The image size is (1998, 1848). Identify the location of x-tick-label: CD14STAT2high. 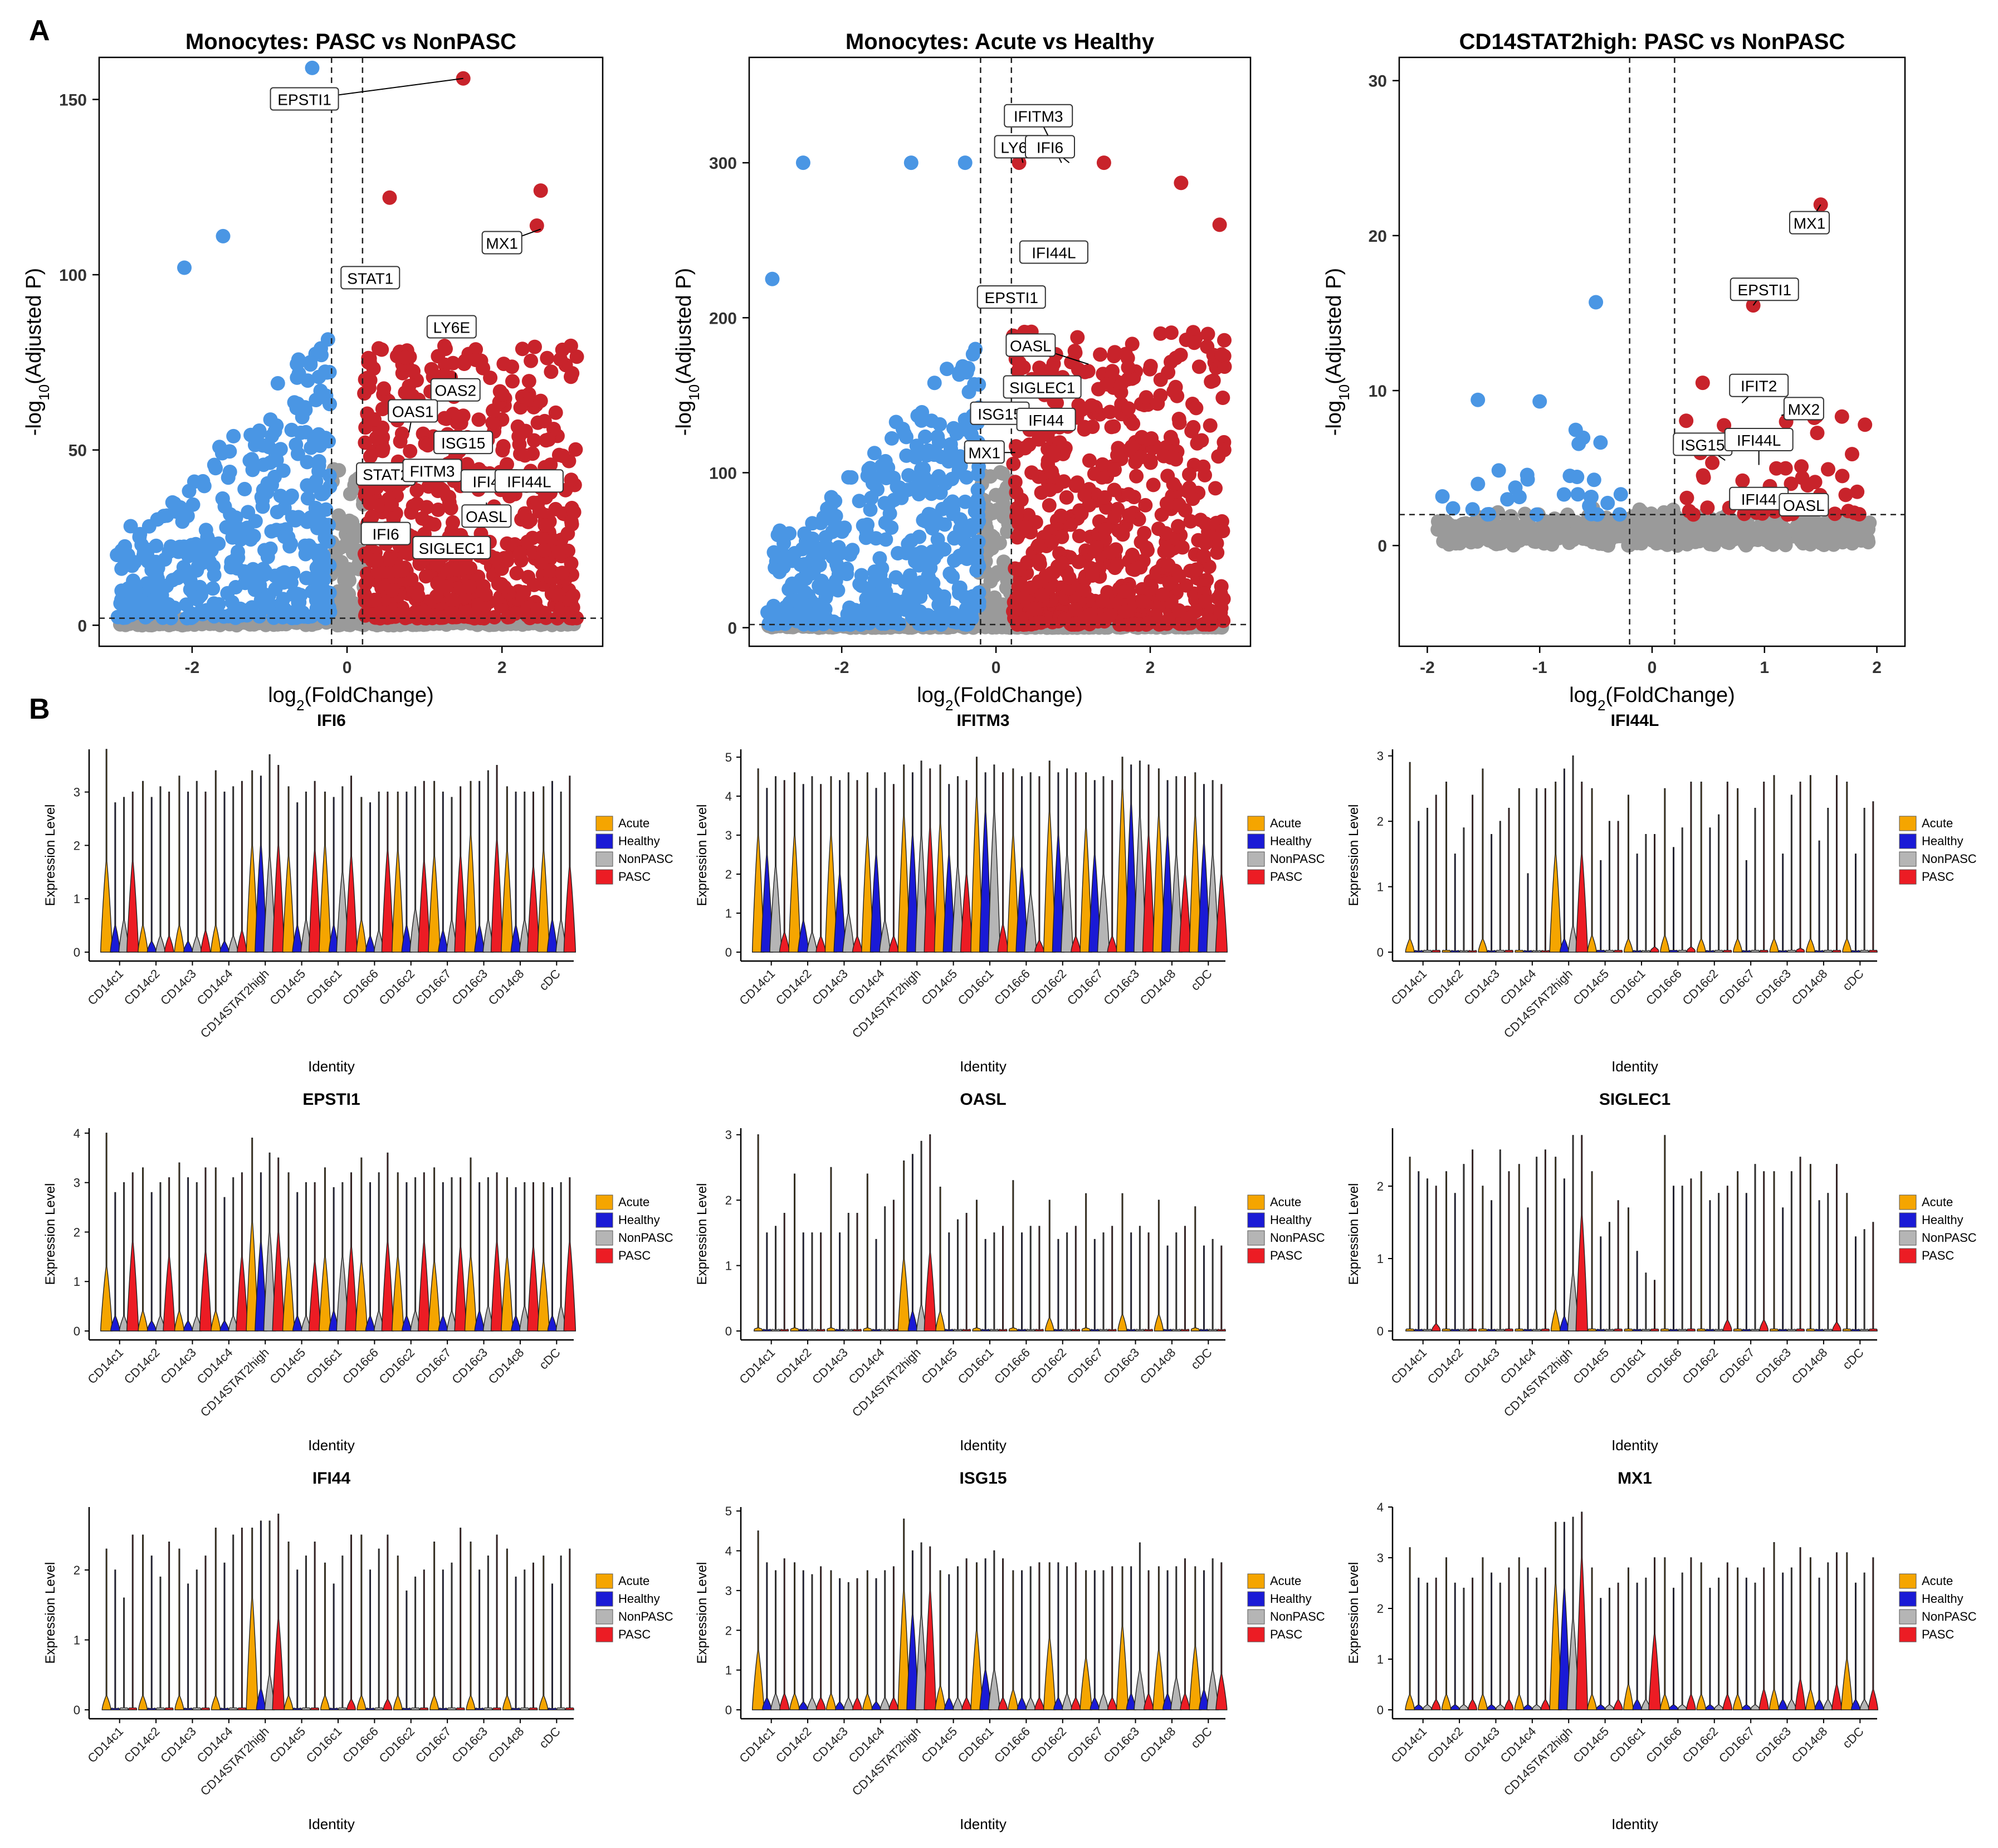
(235, 1004).